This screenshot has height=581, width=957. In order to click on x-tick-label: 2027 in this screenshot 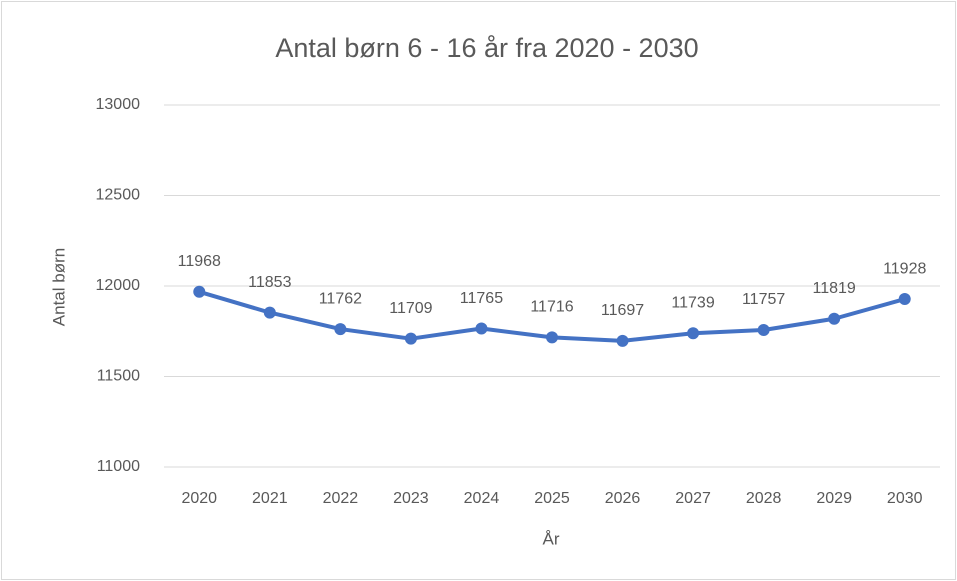, I will do `click(693, 498)`.